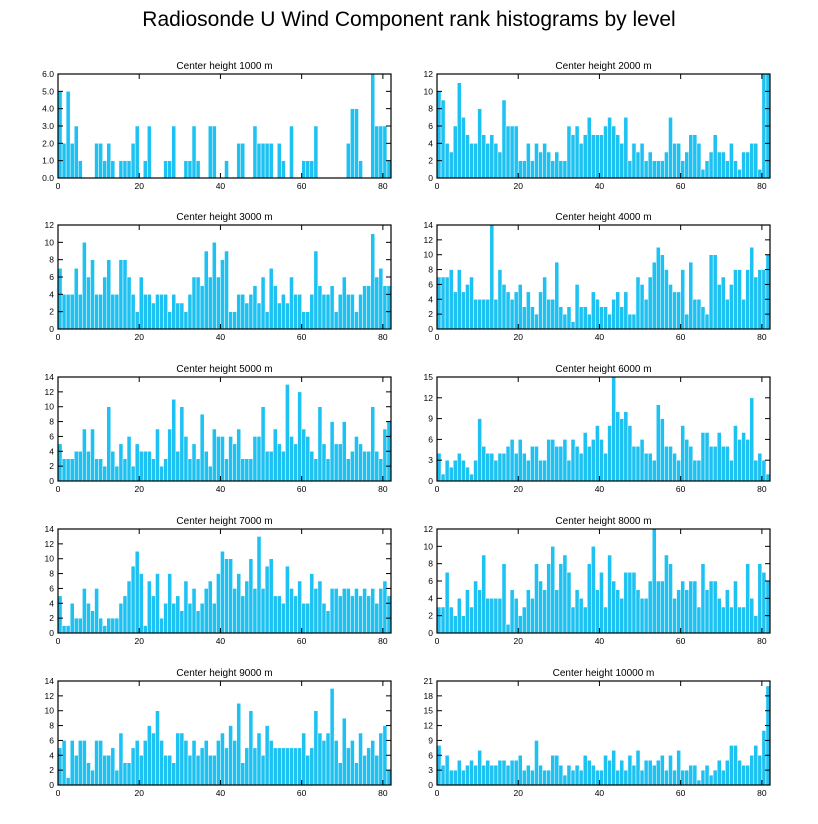  I want to click on y-tick-label: 12, so click(429, 240).